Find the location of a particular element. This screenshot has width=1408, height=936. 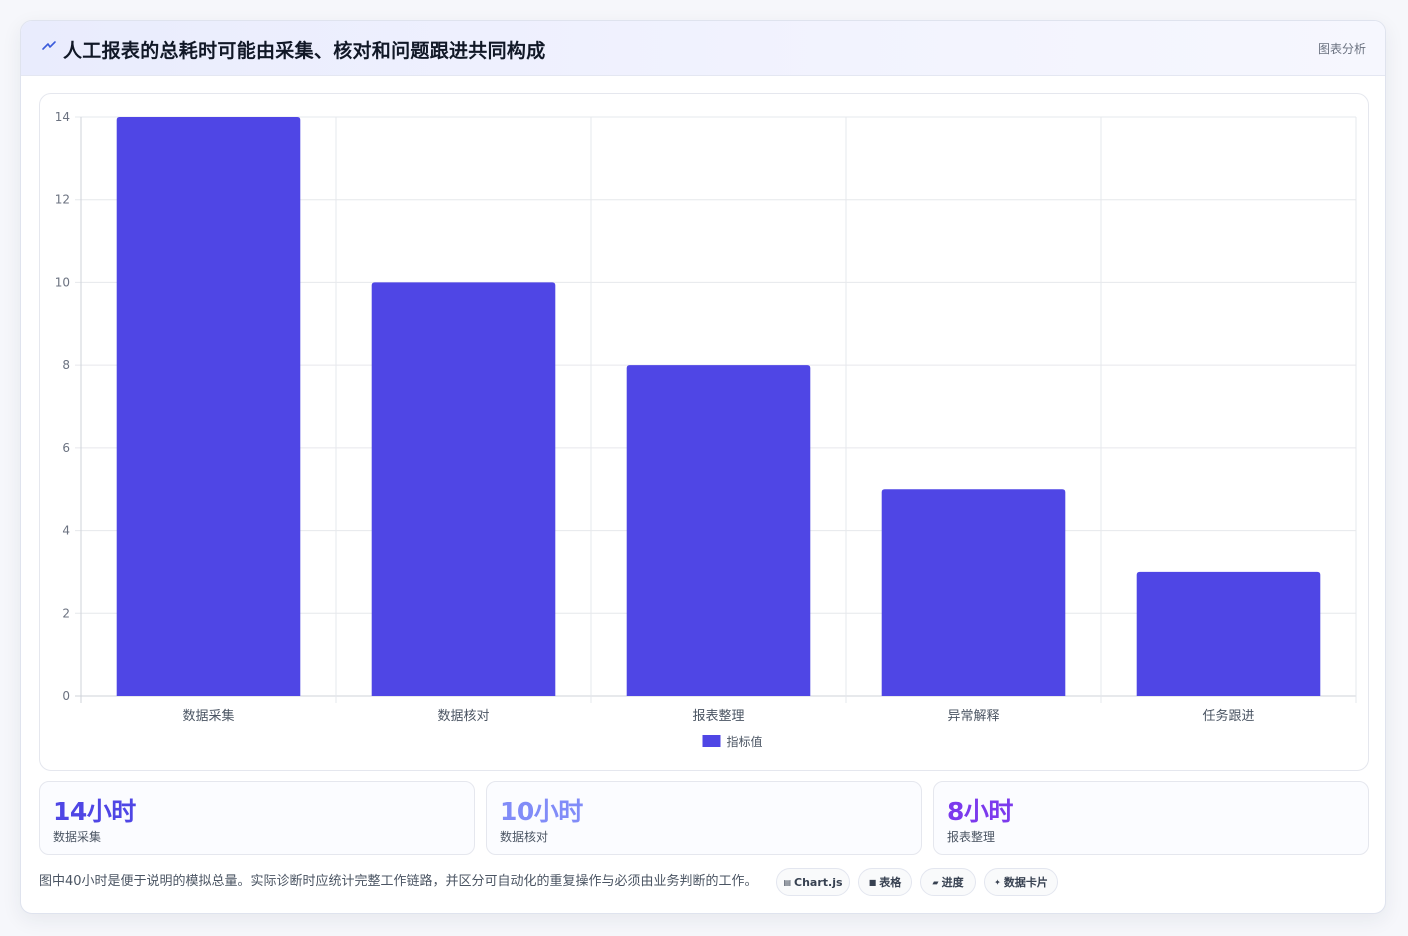

y-tick-label: 6 is located at coordinates (66, 448).